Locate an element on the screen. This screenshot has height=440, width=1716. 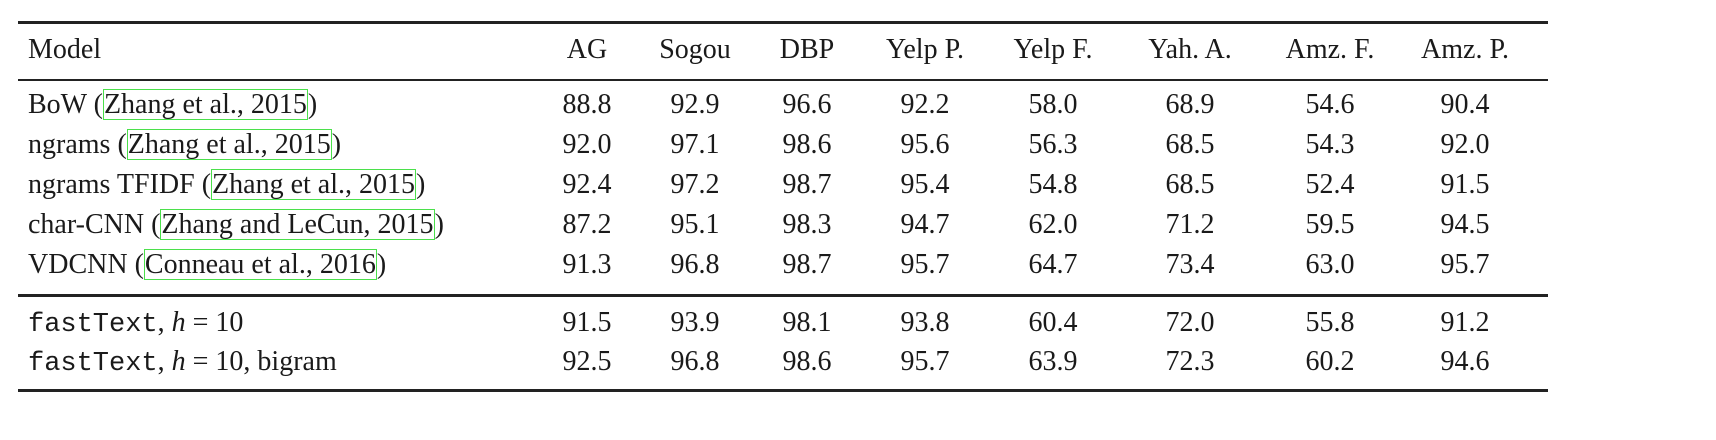
accuracy-value: 91.3 is located at coordinates (587, 264).